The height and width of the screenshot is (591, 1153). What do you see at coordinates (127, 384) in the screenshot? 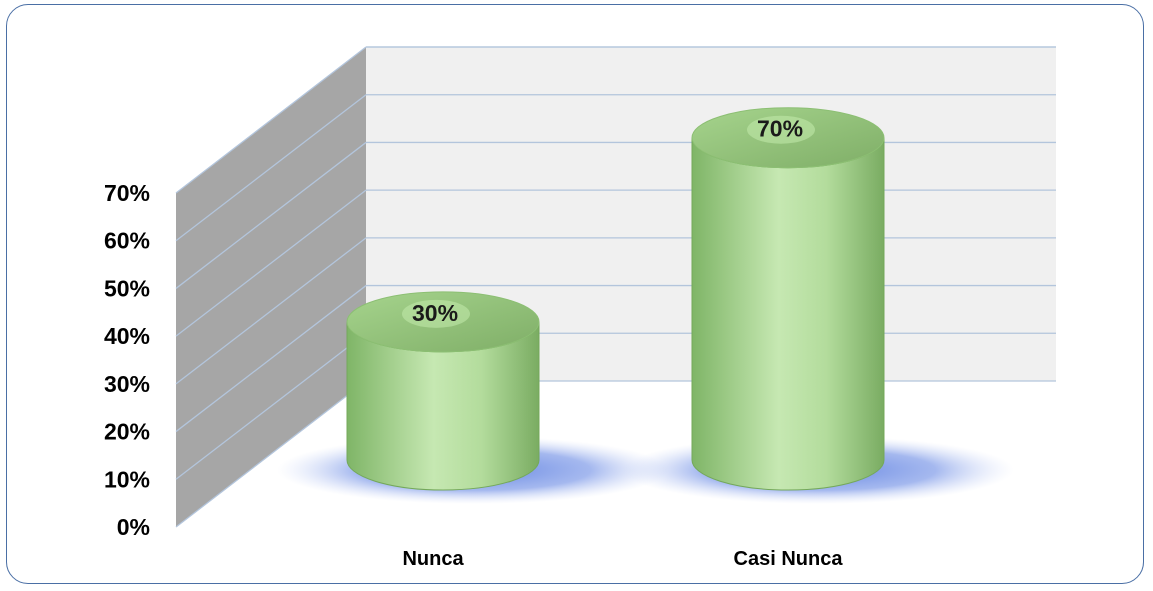
I see `y-tick-label: 30%` at bounding box center [127, 384].